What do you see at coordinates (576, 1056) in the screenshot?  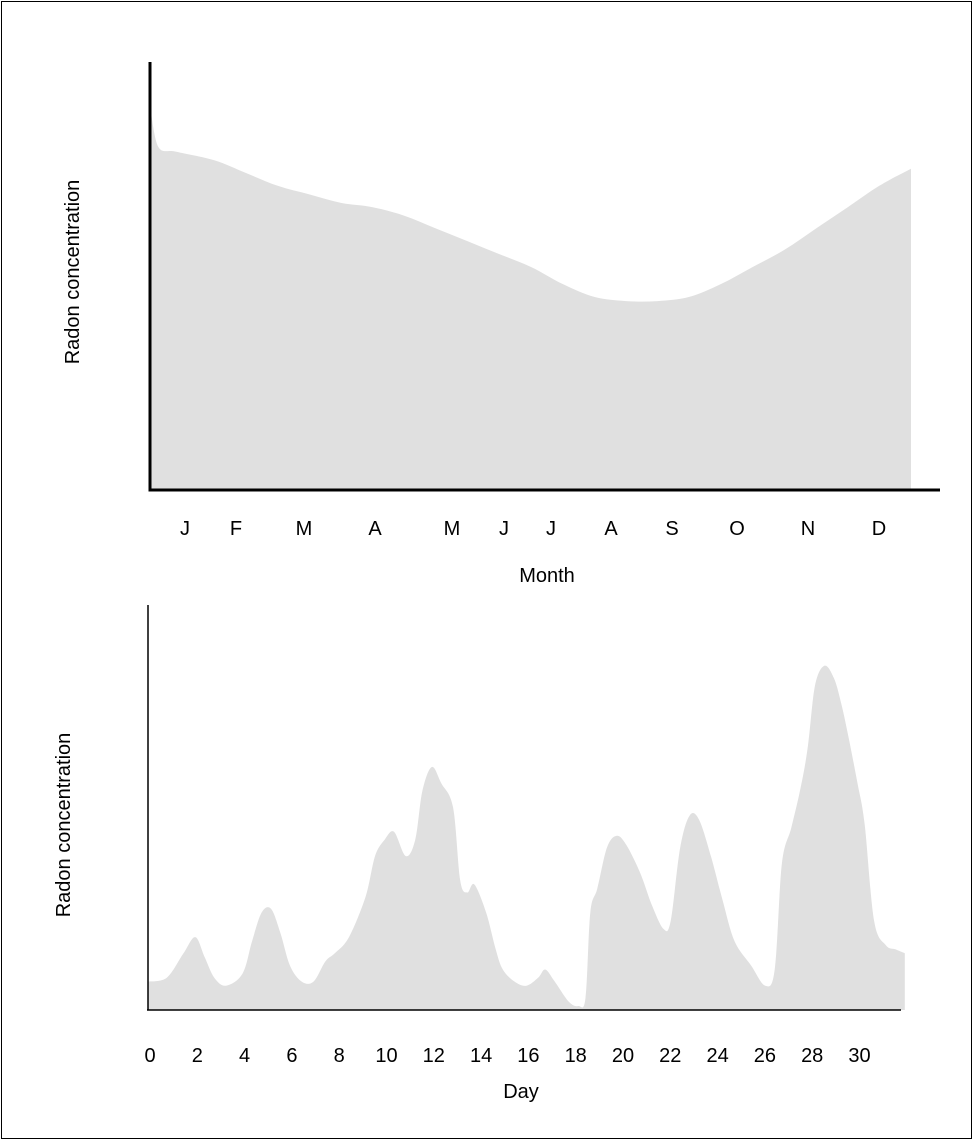 I see `daily-x-tick-label: 18` at bounding box center [576, 1056].